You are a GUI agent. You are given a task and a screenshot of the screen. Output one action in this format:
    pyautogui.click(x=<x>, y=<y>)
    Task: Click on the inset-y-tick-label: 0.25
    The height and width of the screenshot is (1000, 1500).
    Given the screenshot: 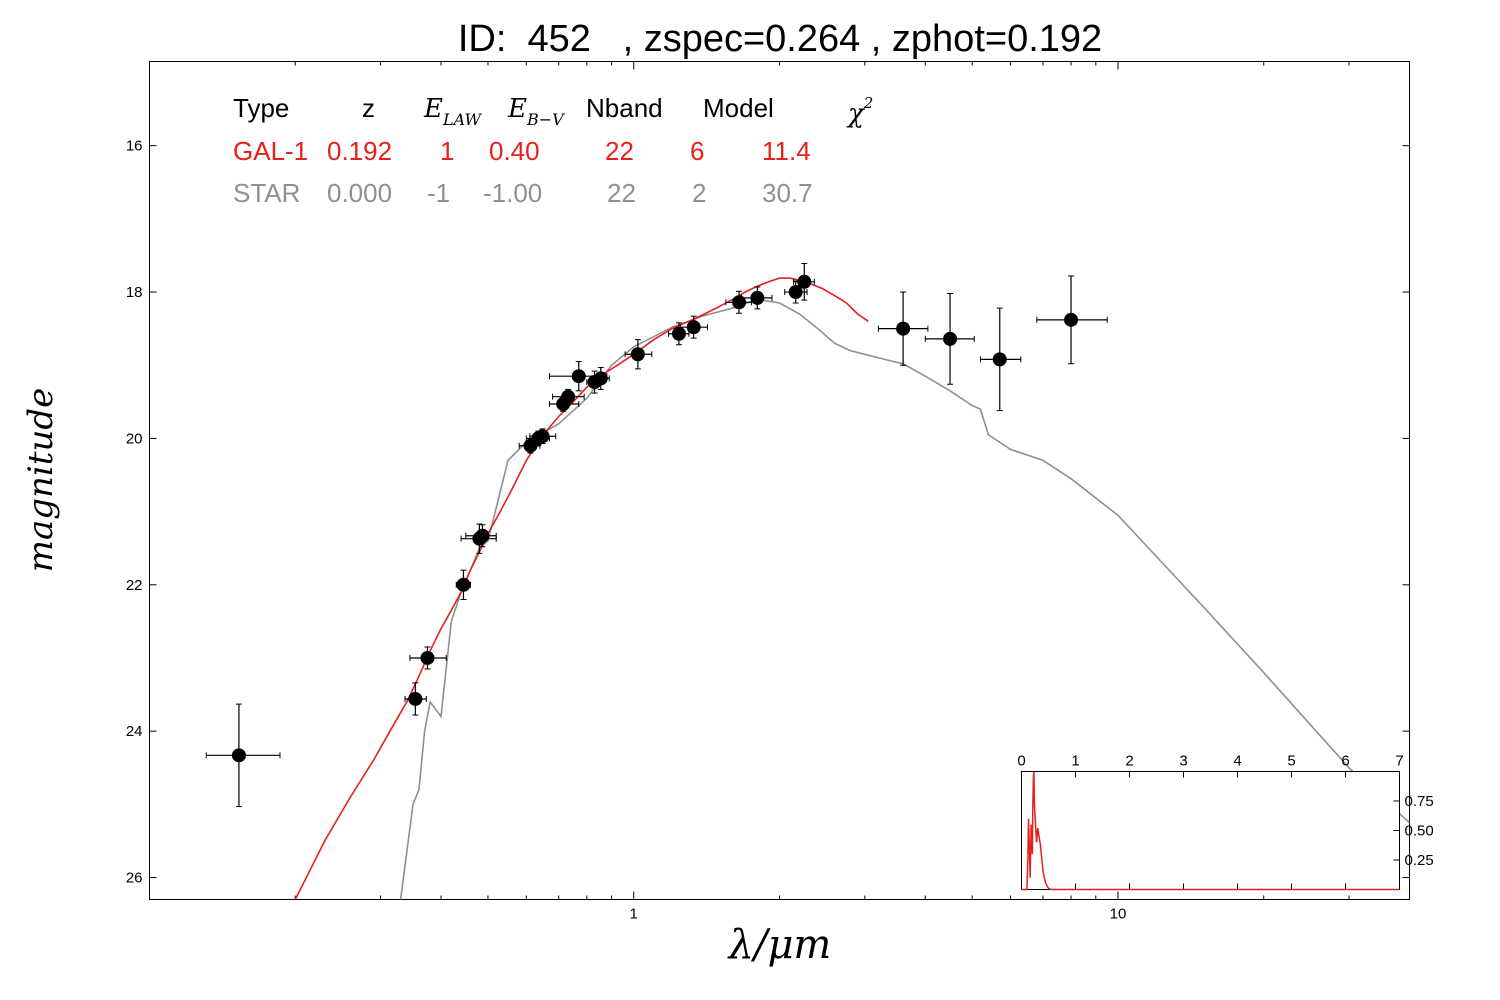 What is the action you would take?
    pyautogui.click(x=1419, y=860)
    